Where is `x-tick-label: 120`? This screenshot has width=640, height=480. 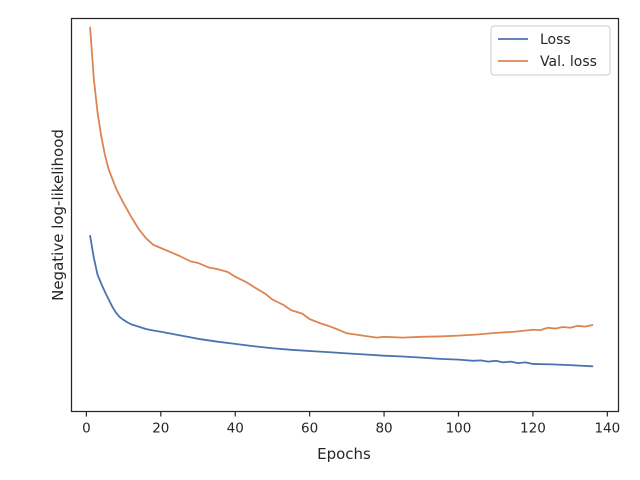
x-tick-label: 120 is located at coordinates (533, 429).